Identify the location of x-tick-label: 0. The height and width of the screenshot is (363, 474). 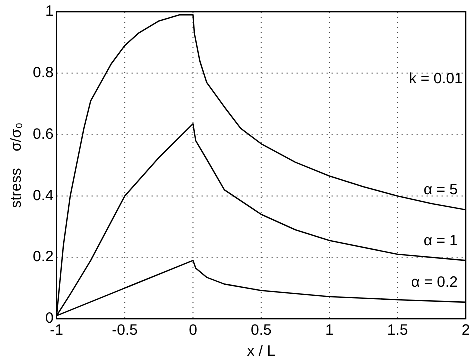
(193, 331).